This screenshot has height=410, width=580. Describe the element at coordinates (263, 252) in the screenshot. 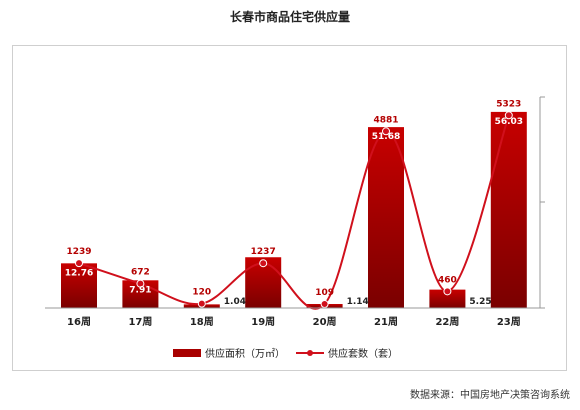

I see `line-data-label: 1237` at that location.